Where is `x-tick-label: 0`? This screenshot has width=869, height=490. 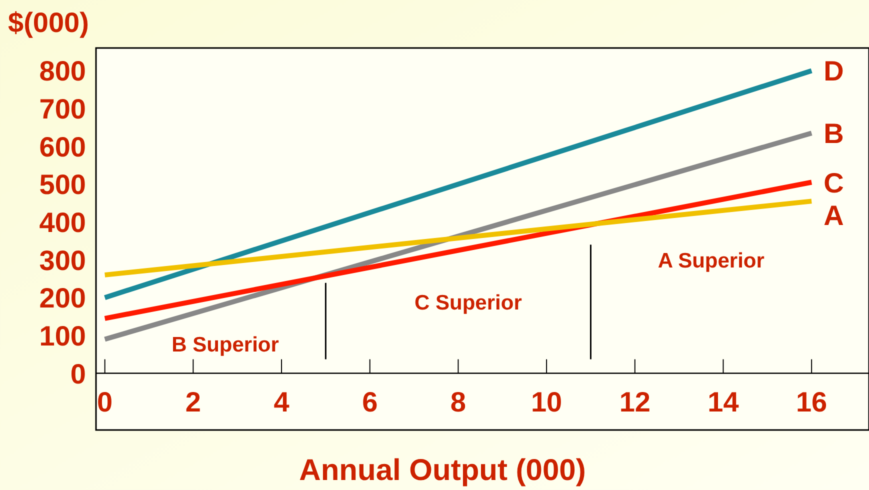 x-tick-label: 0 is located at coordinates (105, 402).